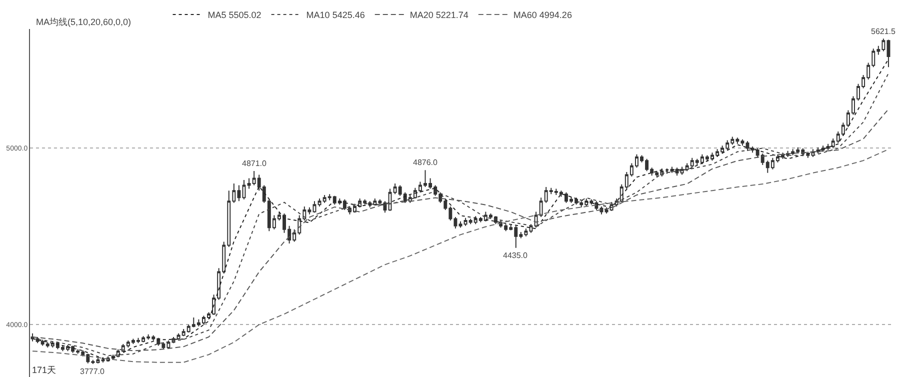  Describe the element at coordinates (235, 15) in the screenshot. I see `legend-label: MA5 5505.02` at that location.